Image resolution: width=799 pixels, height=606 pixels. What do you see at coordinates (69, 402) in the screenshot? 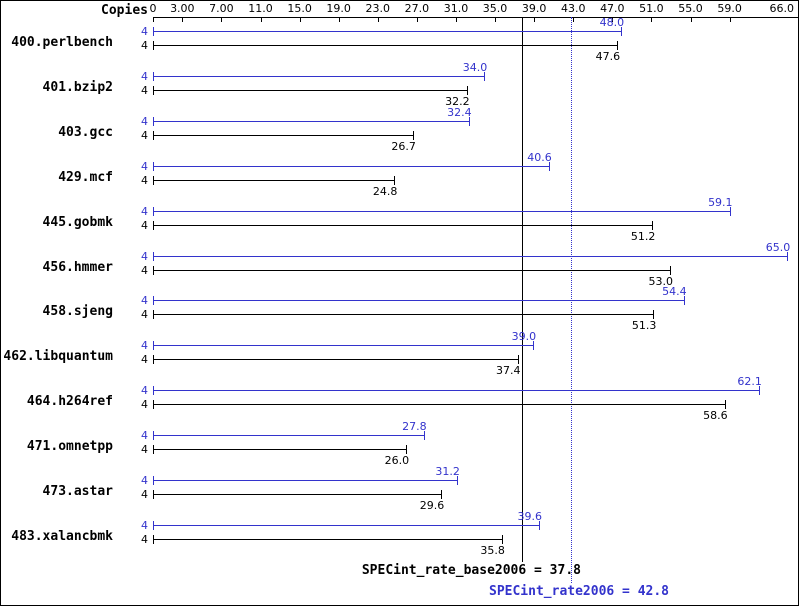
I see `benchmark-label: 464.h264ref` at bounding box center [69, 402].